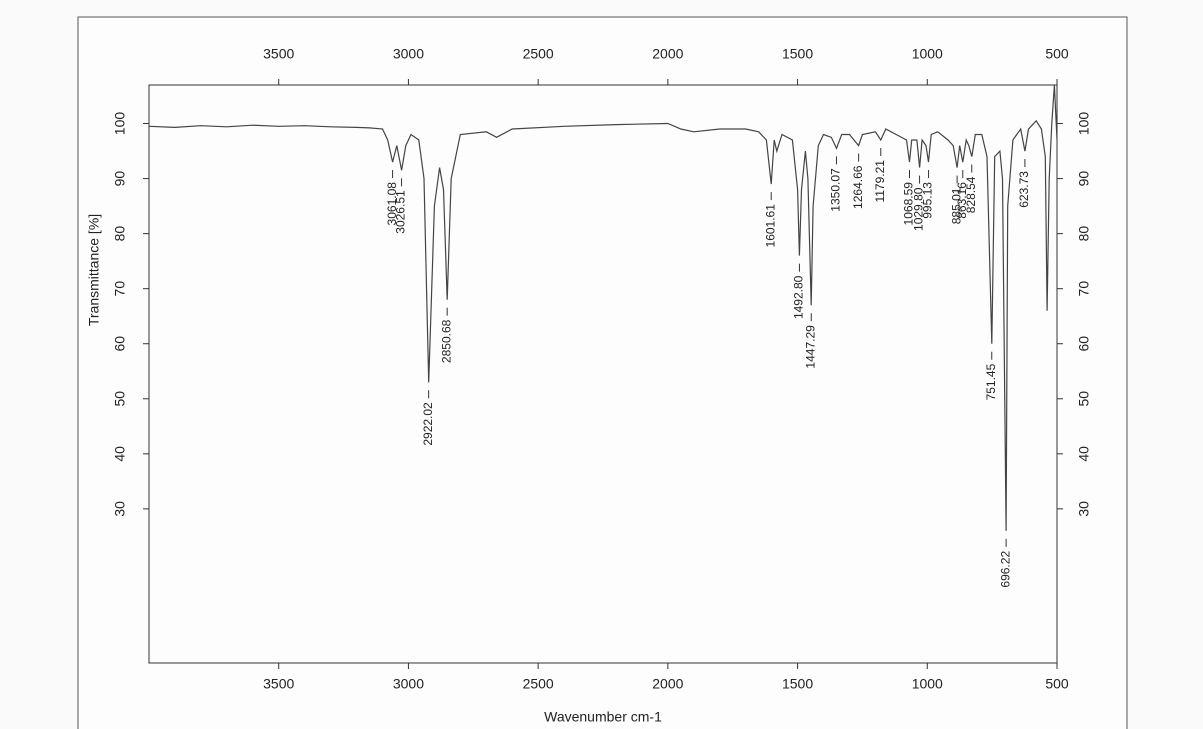  Describe the element at coordinates (603, 717) in the screenshot. I see `x-axis-label: Wavenumber cm-1` at that location.